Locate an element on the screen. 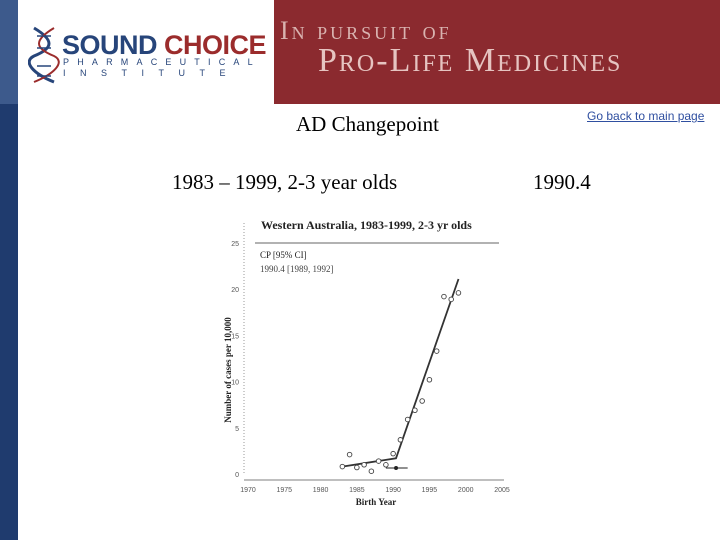 Image resolution: width=720 pixels, height=540 pixels. x-tick-label: 1995 is located at coordinates (430, 490).